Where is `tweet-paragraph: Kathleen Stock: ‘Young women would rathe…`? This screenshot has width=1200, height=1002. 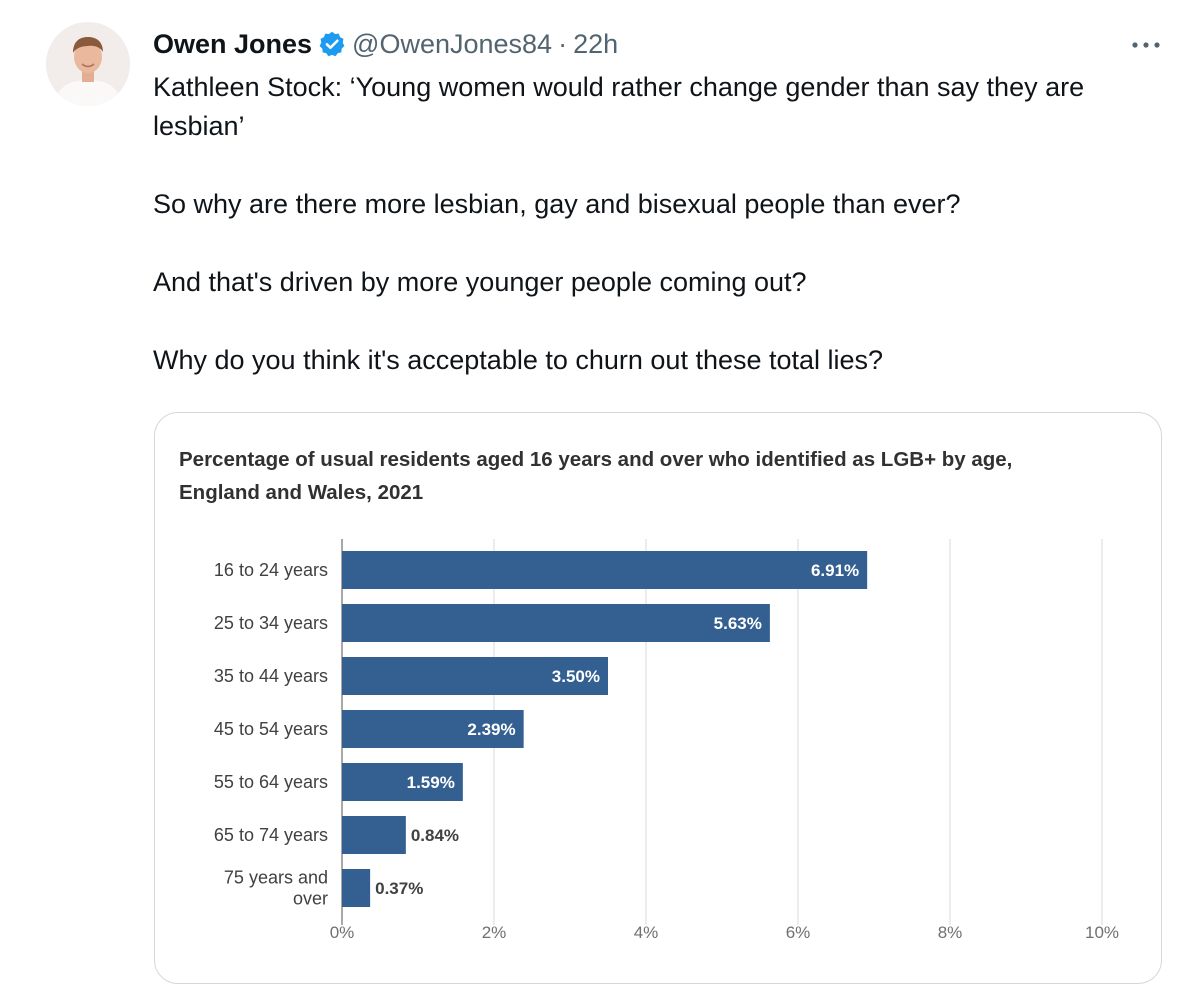
tweet-paragraph: Kathleen Stock: ‘Young women would rathe… is located at coordinates (619, 106).